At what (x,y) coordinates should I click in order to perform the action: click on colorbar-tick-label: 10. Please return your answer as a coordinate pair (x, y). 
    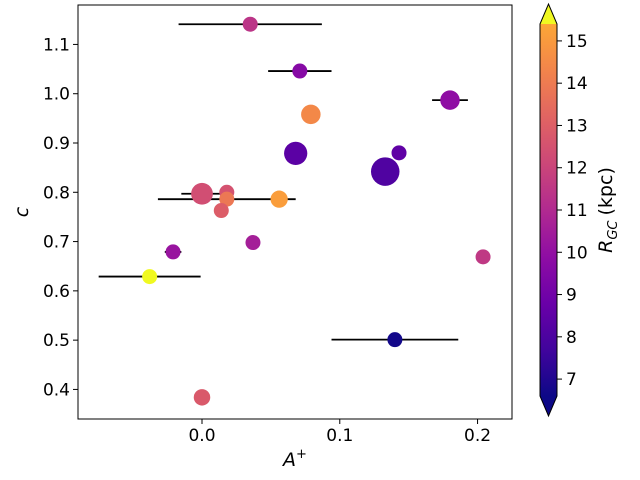
    Looking at the image, I should click on (577, 253).